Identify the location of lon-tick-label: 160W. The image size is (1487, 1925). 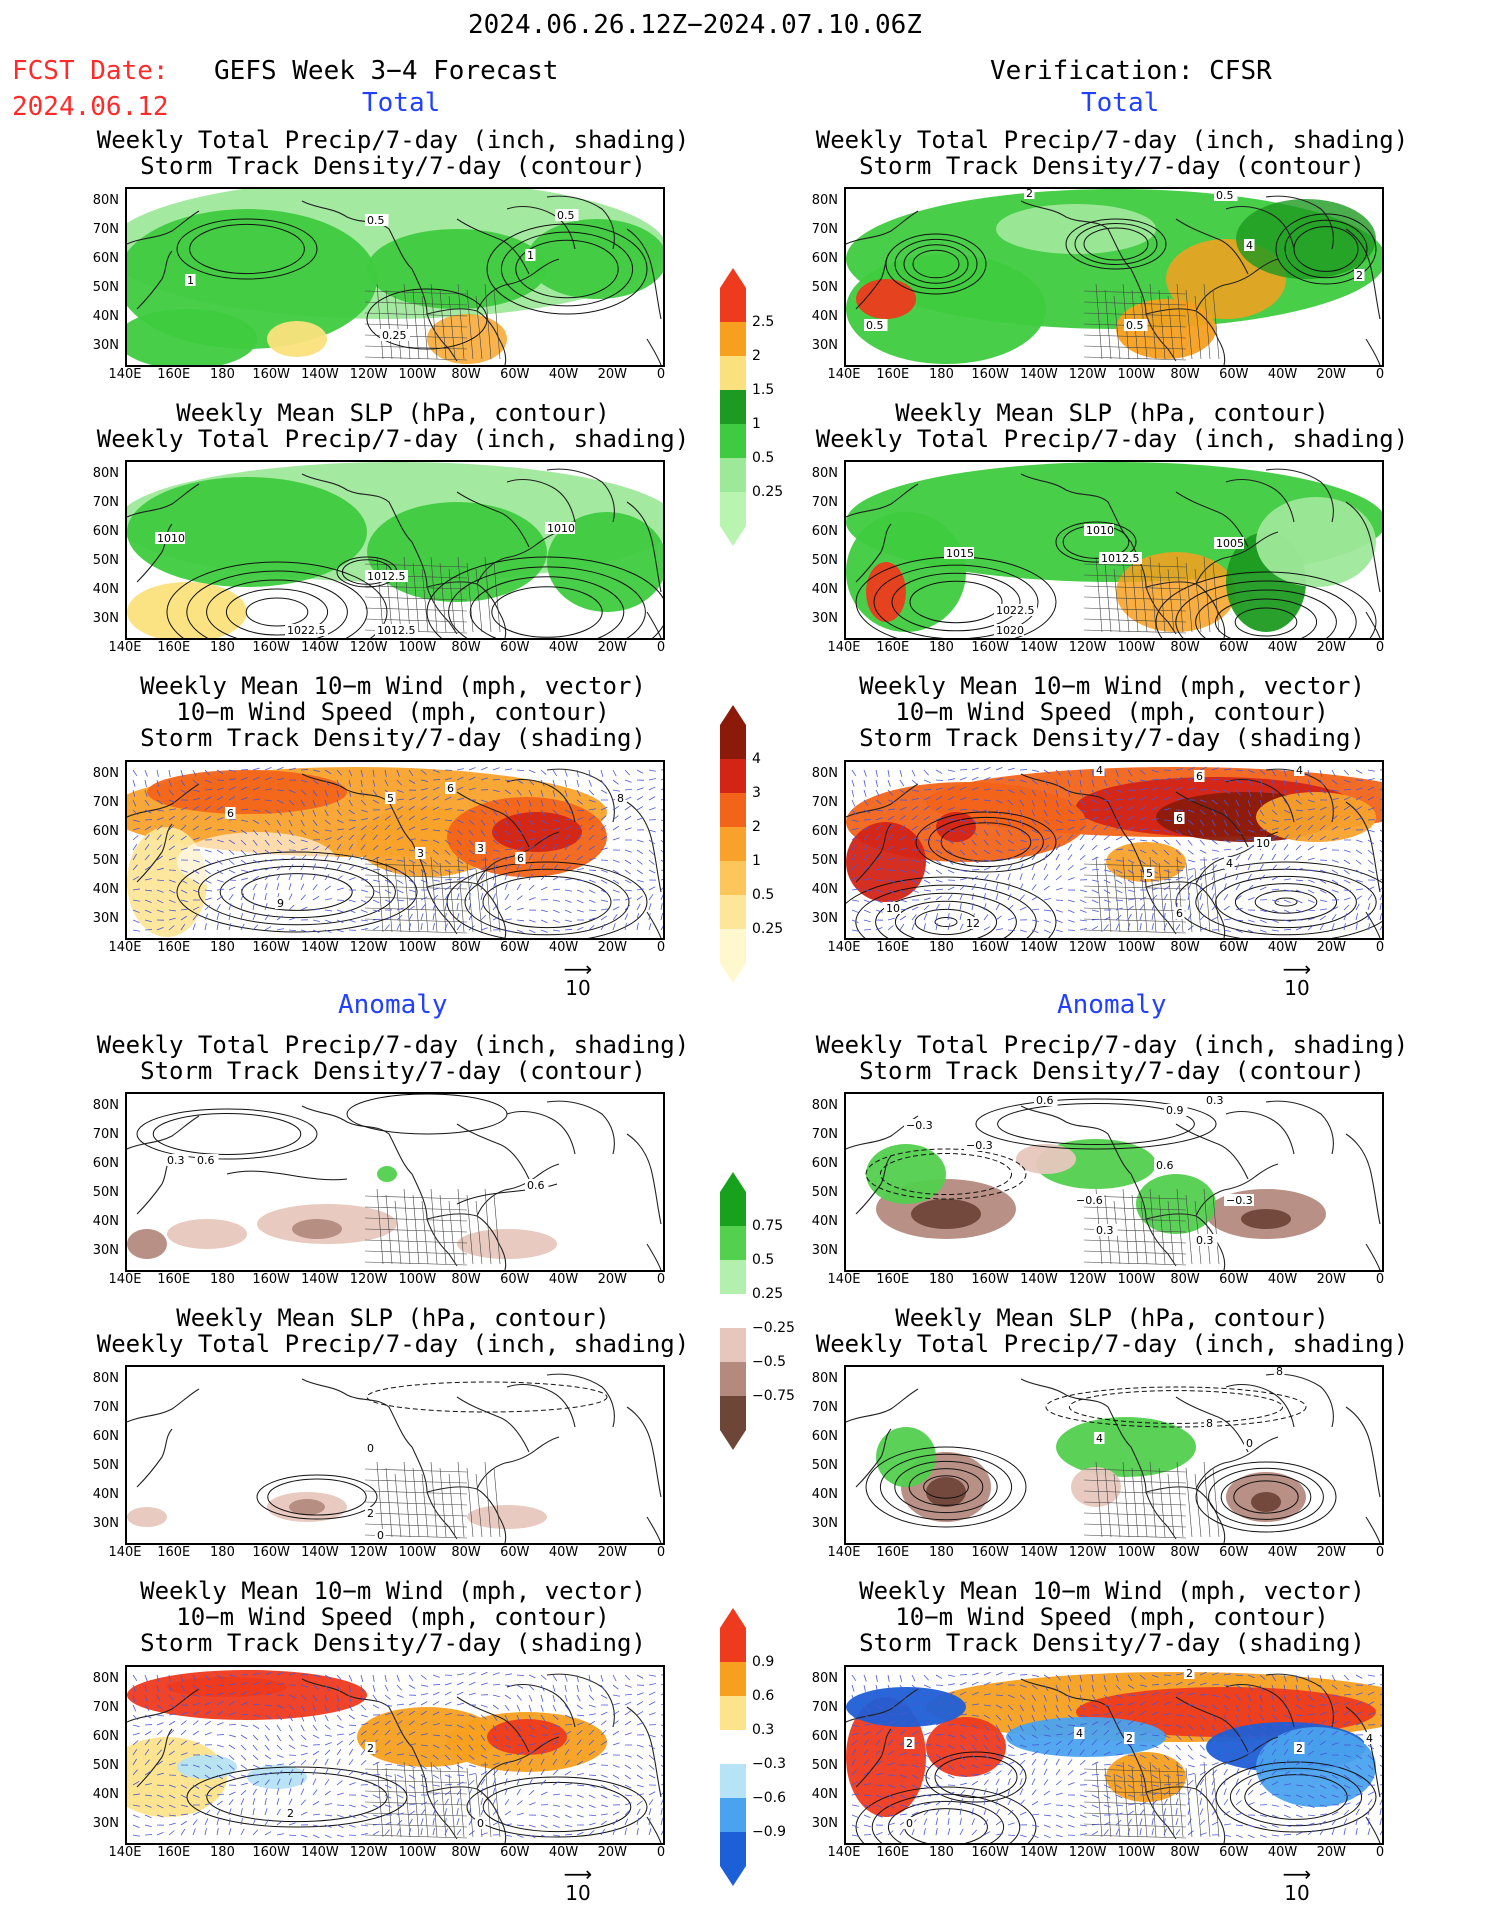
(271, 647).